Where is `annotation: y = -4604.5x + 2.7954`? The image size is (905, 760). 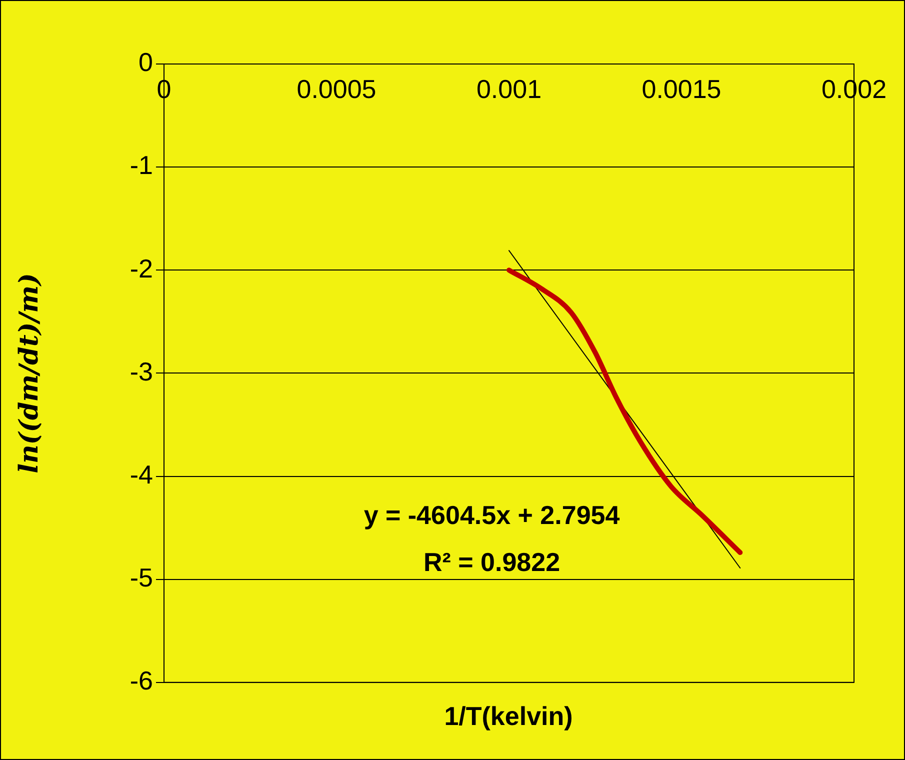
annotation: y = -4604.5x + 2.7954 is located at coordinates (492, 515).